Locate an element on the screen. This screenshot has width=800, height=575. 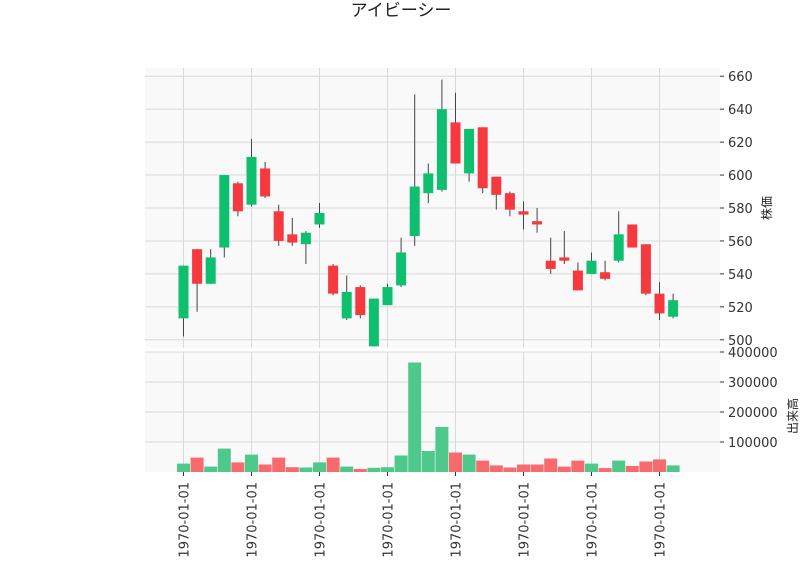
price-tick-label: 500 is located at coordinates (740, 341).